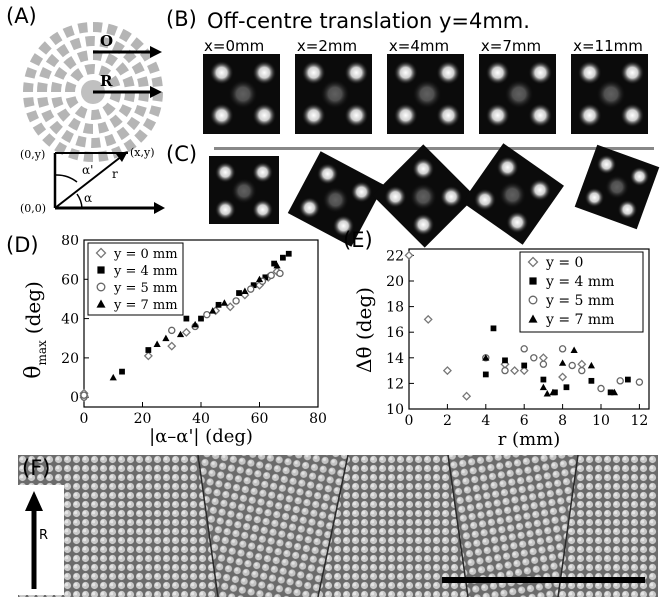 This screenshot has height=597, width=660. Describe the element at coordinates (34, 540) in the screenshot. I see `r-direction-arrow` at that location.